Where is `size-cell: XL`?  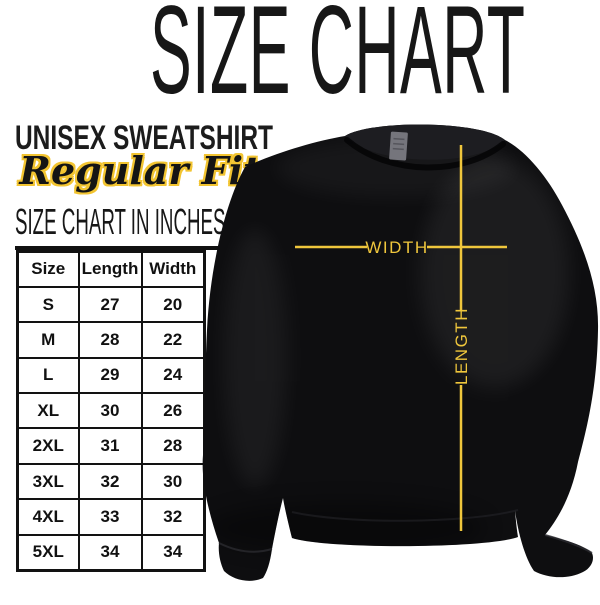 size-cell: XL is located at coordinates (48, 411).